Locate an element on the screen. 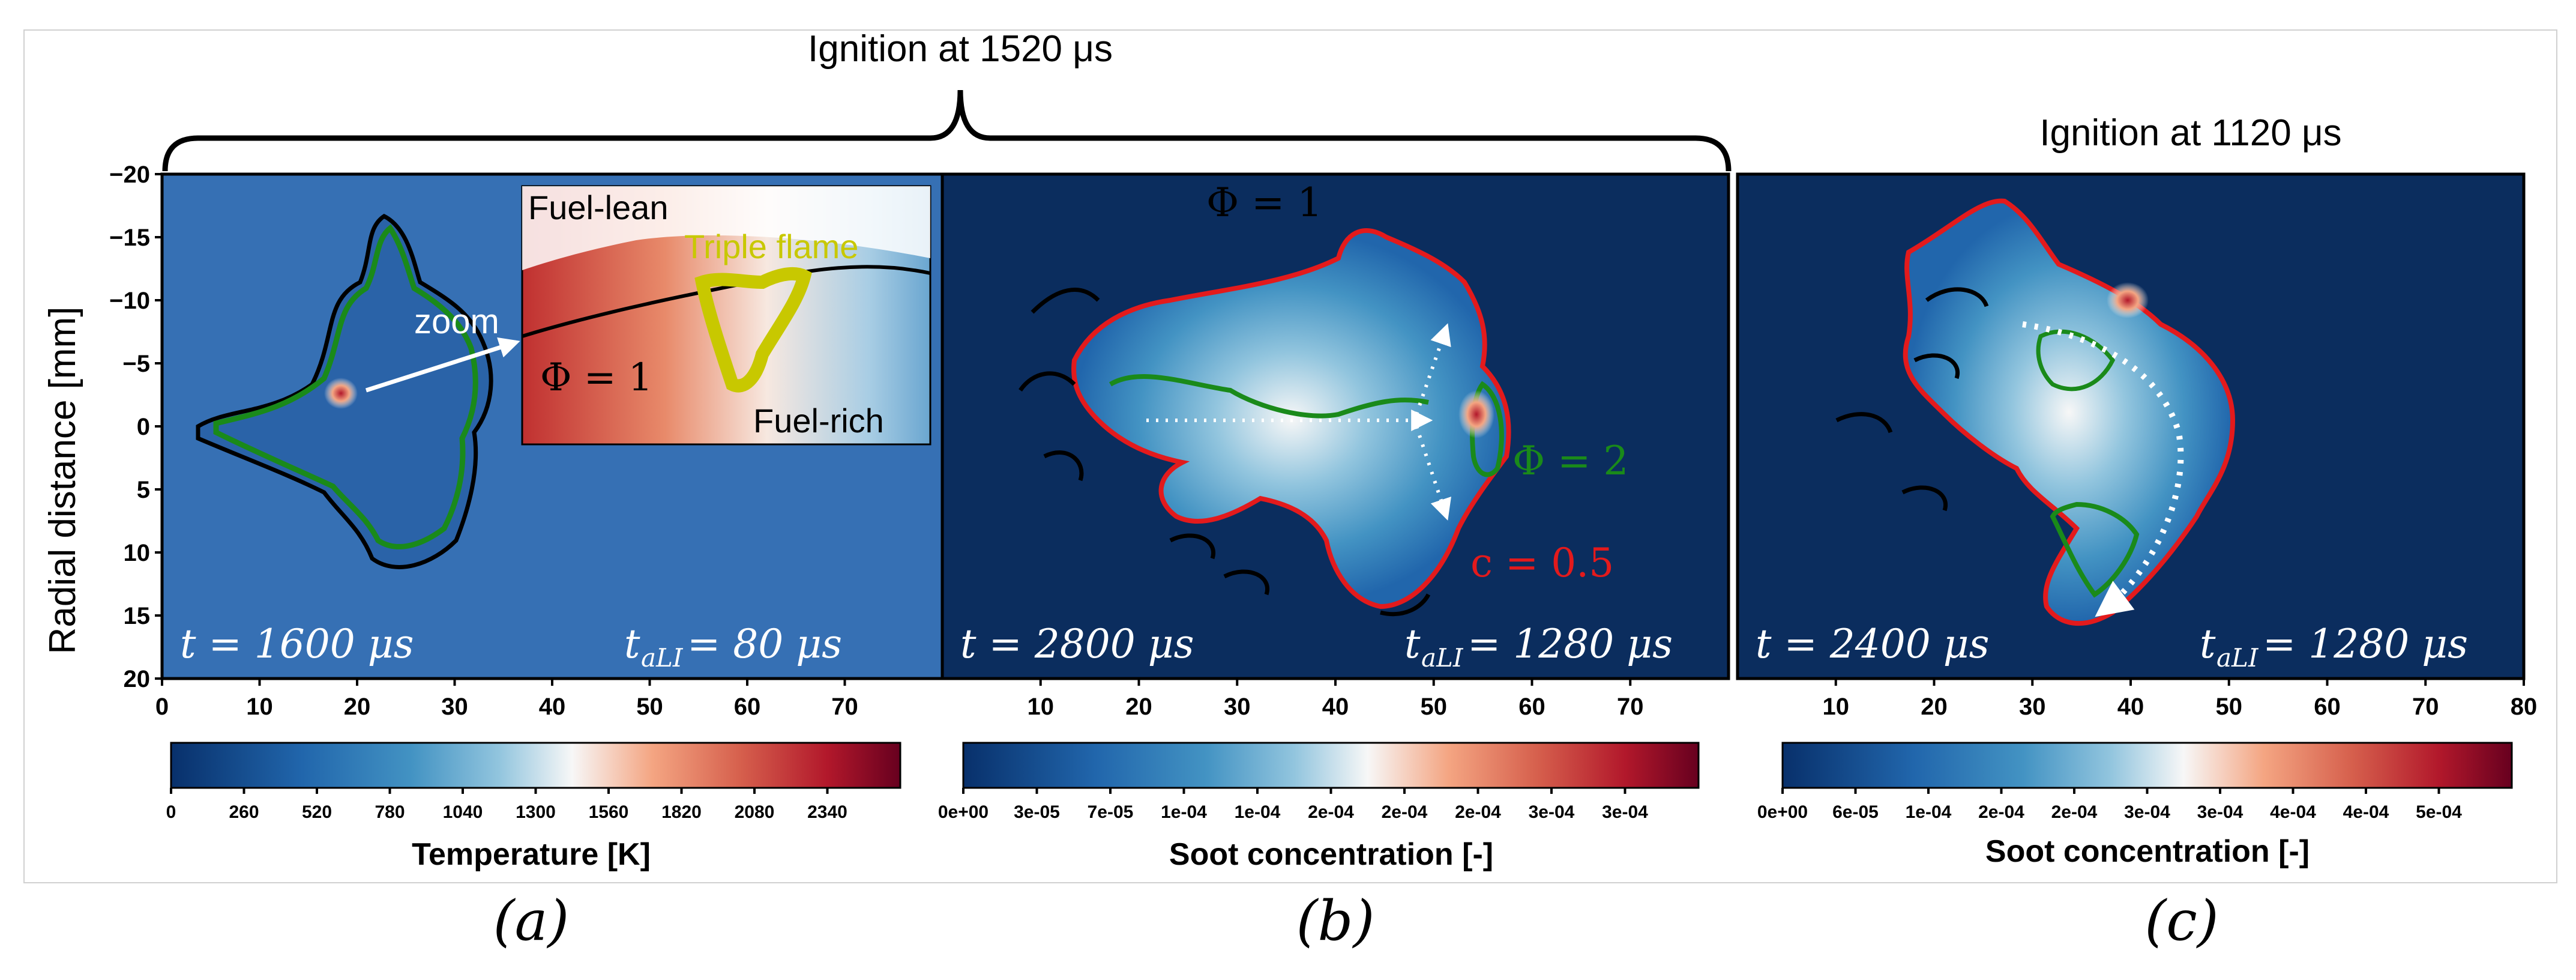 Image resolution: width=2576 pixels, height=980 pixels. brace is located at coordinates (947, 130).